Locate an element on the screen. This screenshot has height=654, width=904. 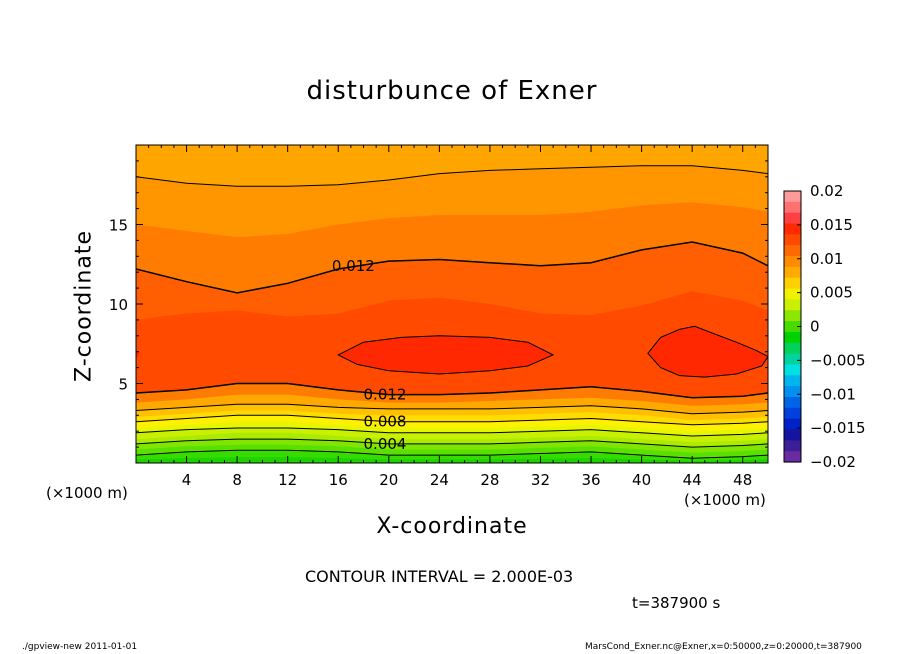
contour-label-3: 0.004 is located at coordinates (385, 444).